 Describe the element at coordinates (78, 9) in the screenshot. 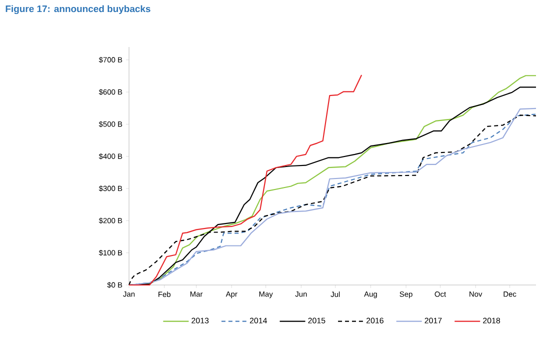

I see `chart-title: Figure 17: announced buybacks` at that location.